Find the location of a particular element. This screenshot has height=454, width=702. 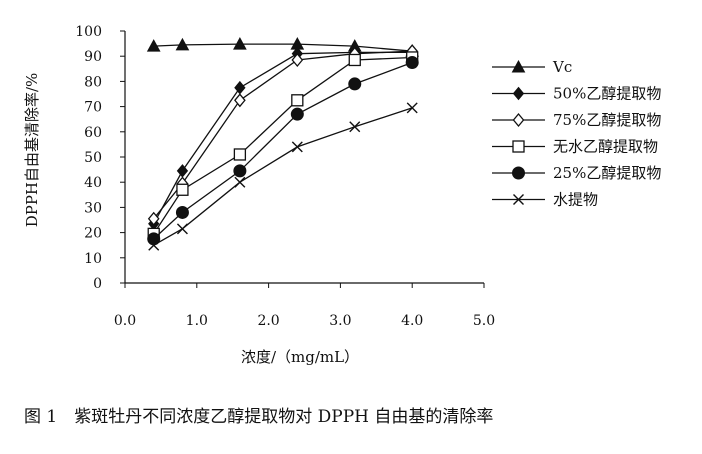

y-tick-label: 90 is located at coordinates (93, 57).